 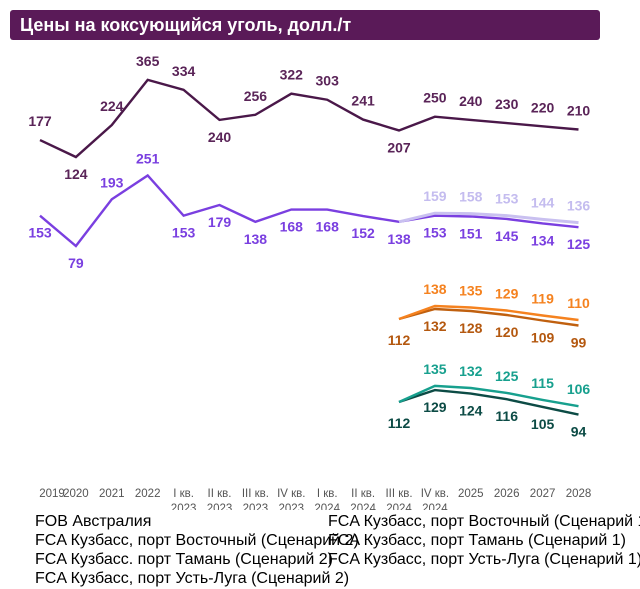 What do you see at coordinates (507, 332) in the screenshot?
I see `data-label: 120` at bounding box center [507, 332].